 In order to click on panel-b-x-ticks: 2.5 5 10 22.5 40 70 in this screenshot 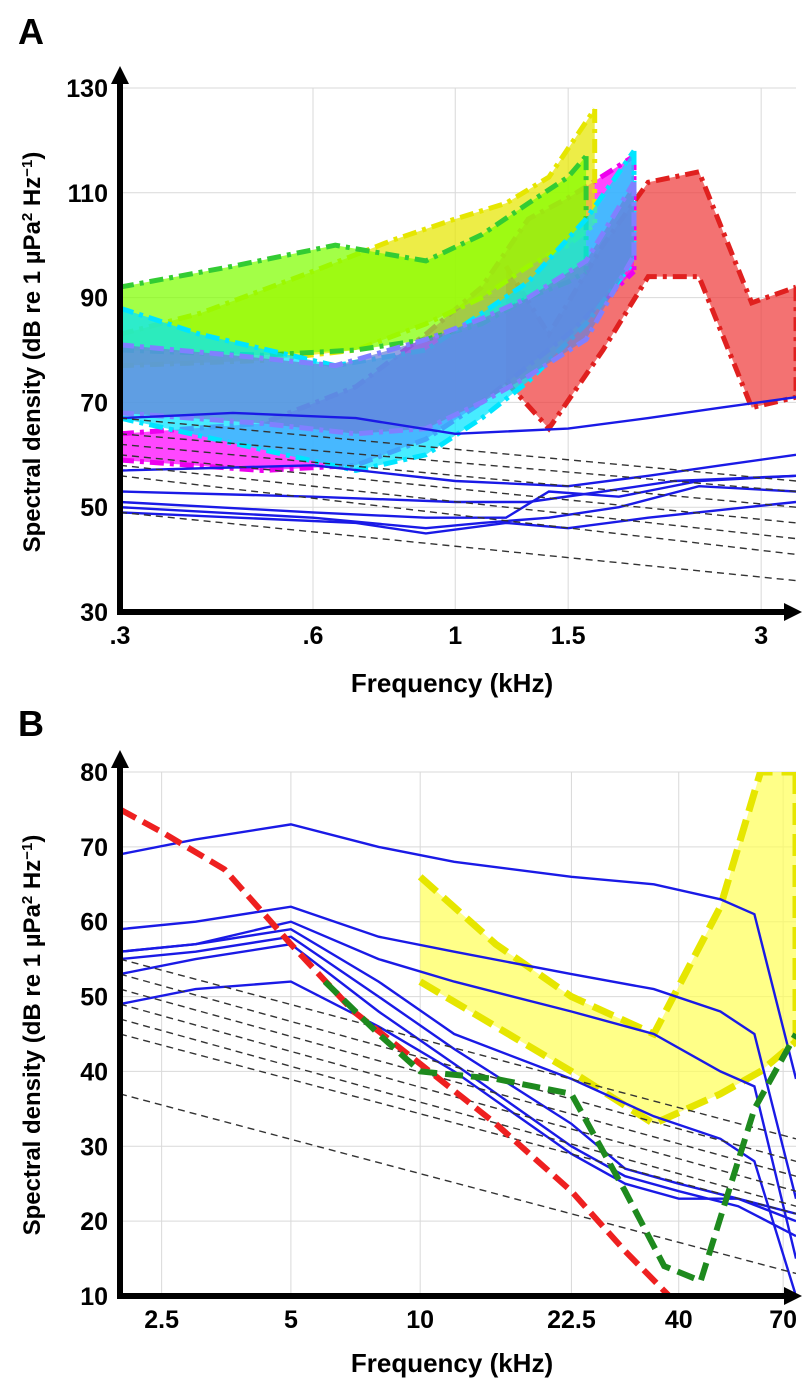, I will do `click(470, 1320)`.